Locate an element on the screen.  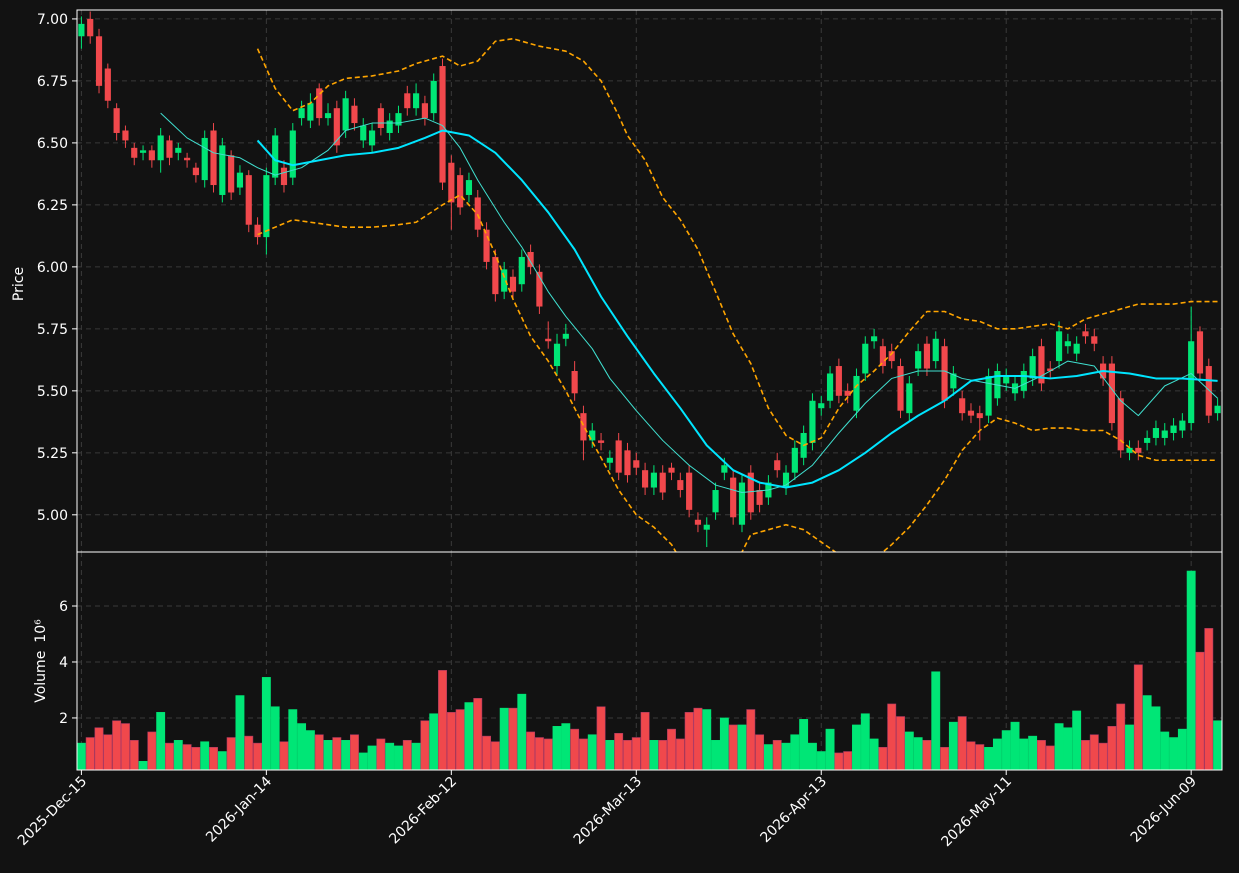
y-tick-label: 6.75 is located at coordinates (52, 82).